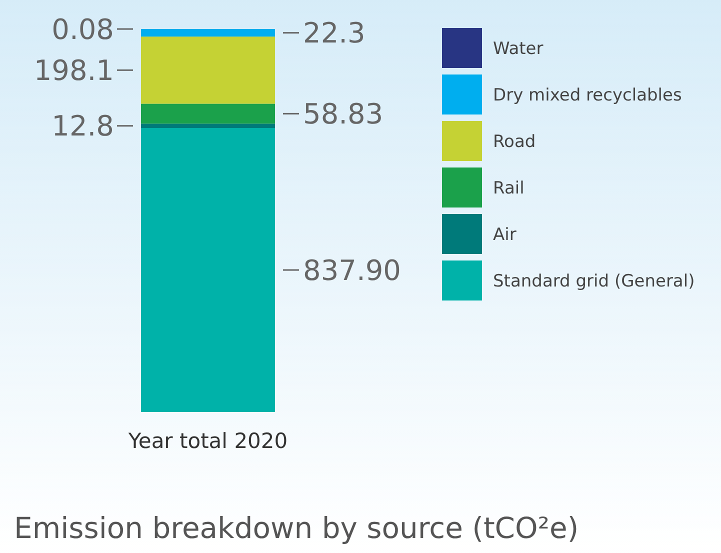  What do you see at coordinates (83, 29) in the screenshot?
I see `data-label: 0.08` at bounding box center [83, 29].